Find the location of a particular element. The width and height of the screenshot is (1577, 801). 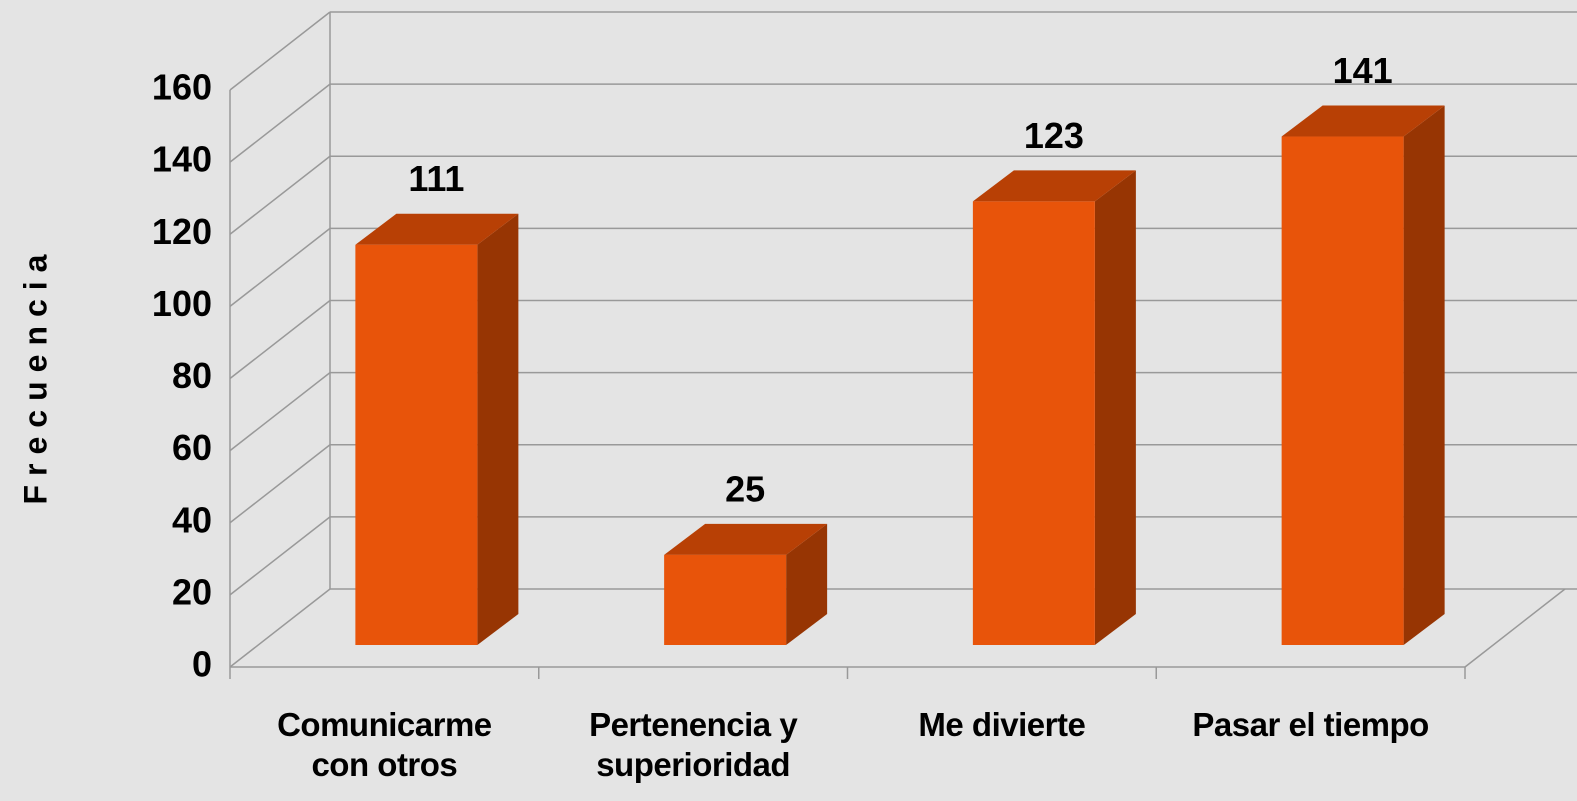

value-label: 111 is located at coordinates (436, 178).